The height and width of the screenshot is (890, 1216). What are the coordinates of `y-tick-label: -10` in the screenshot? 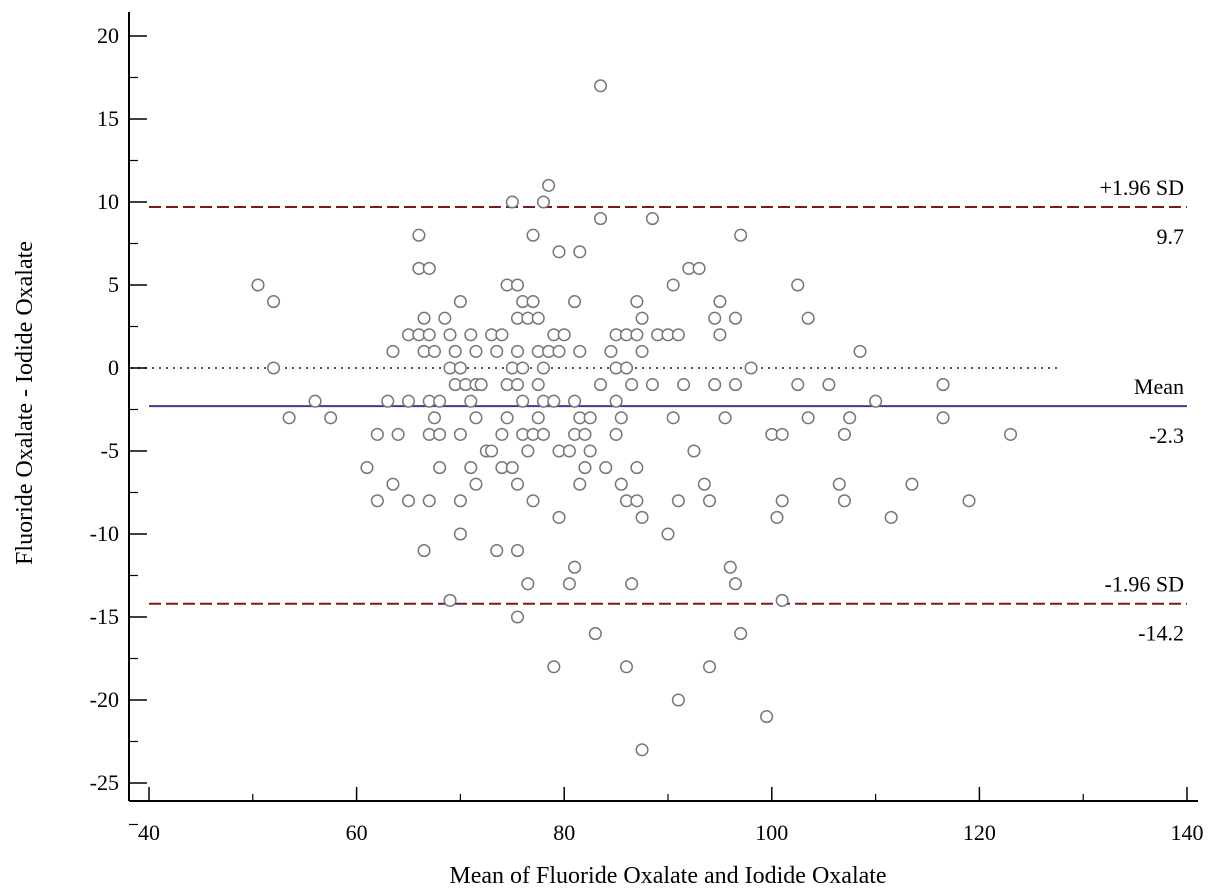 It's located at (104, 533).